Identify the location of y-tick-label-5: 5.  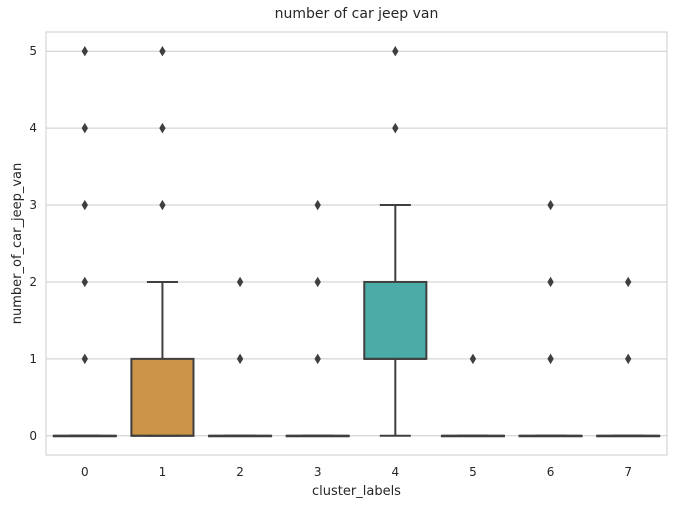
(33, 51).